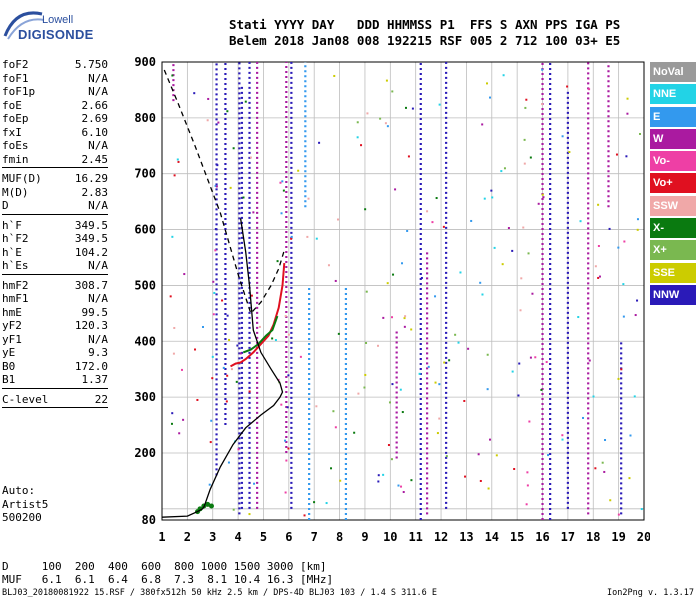  I want to click on param-row: hmE 99.5, so click(55, 313).